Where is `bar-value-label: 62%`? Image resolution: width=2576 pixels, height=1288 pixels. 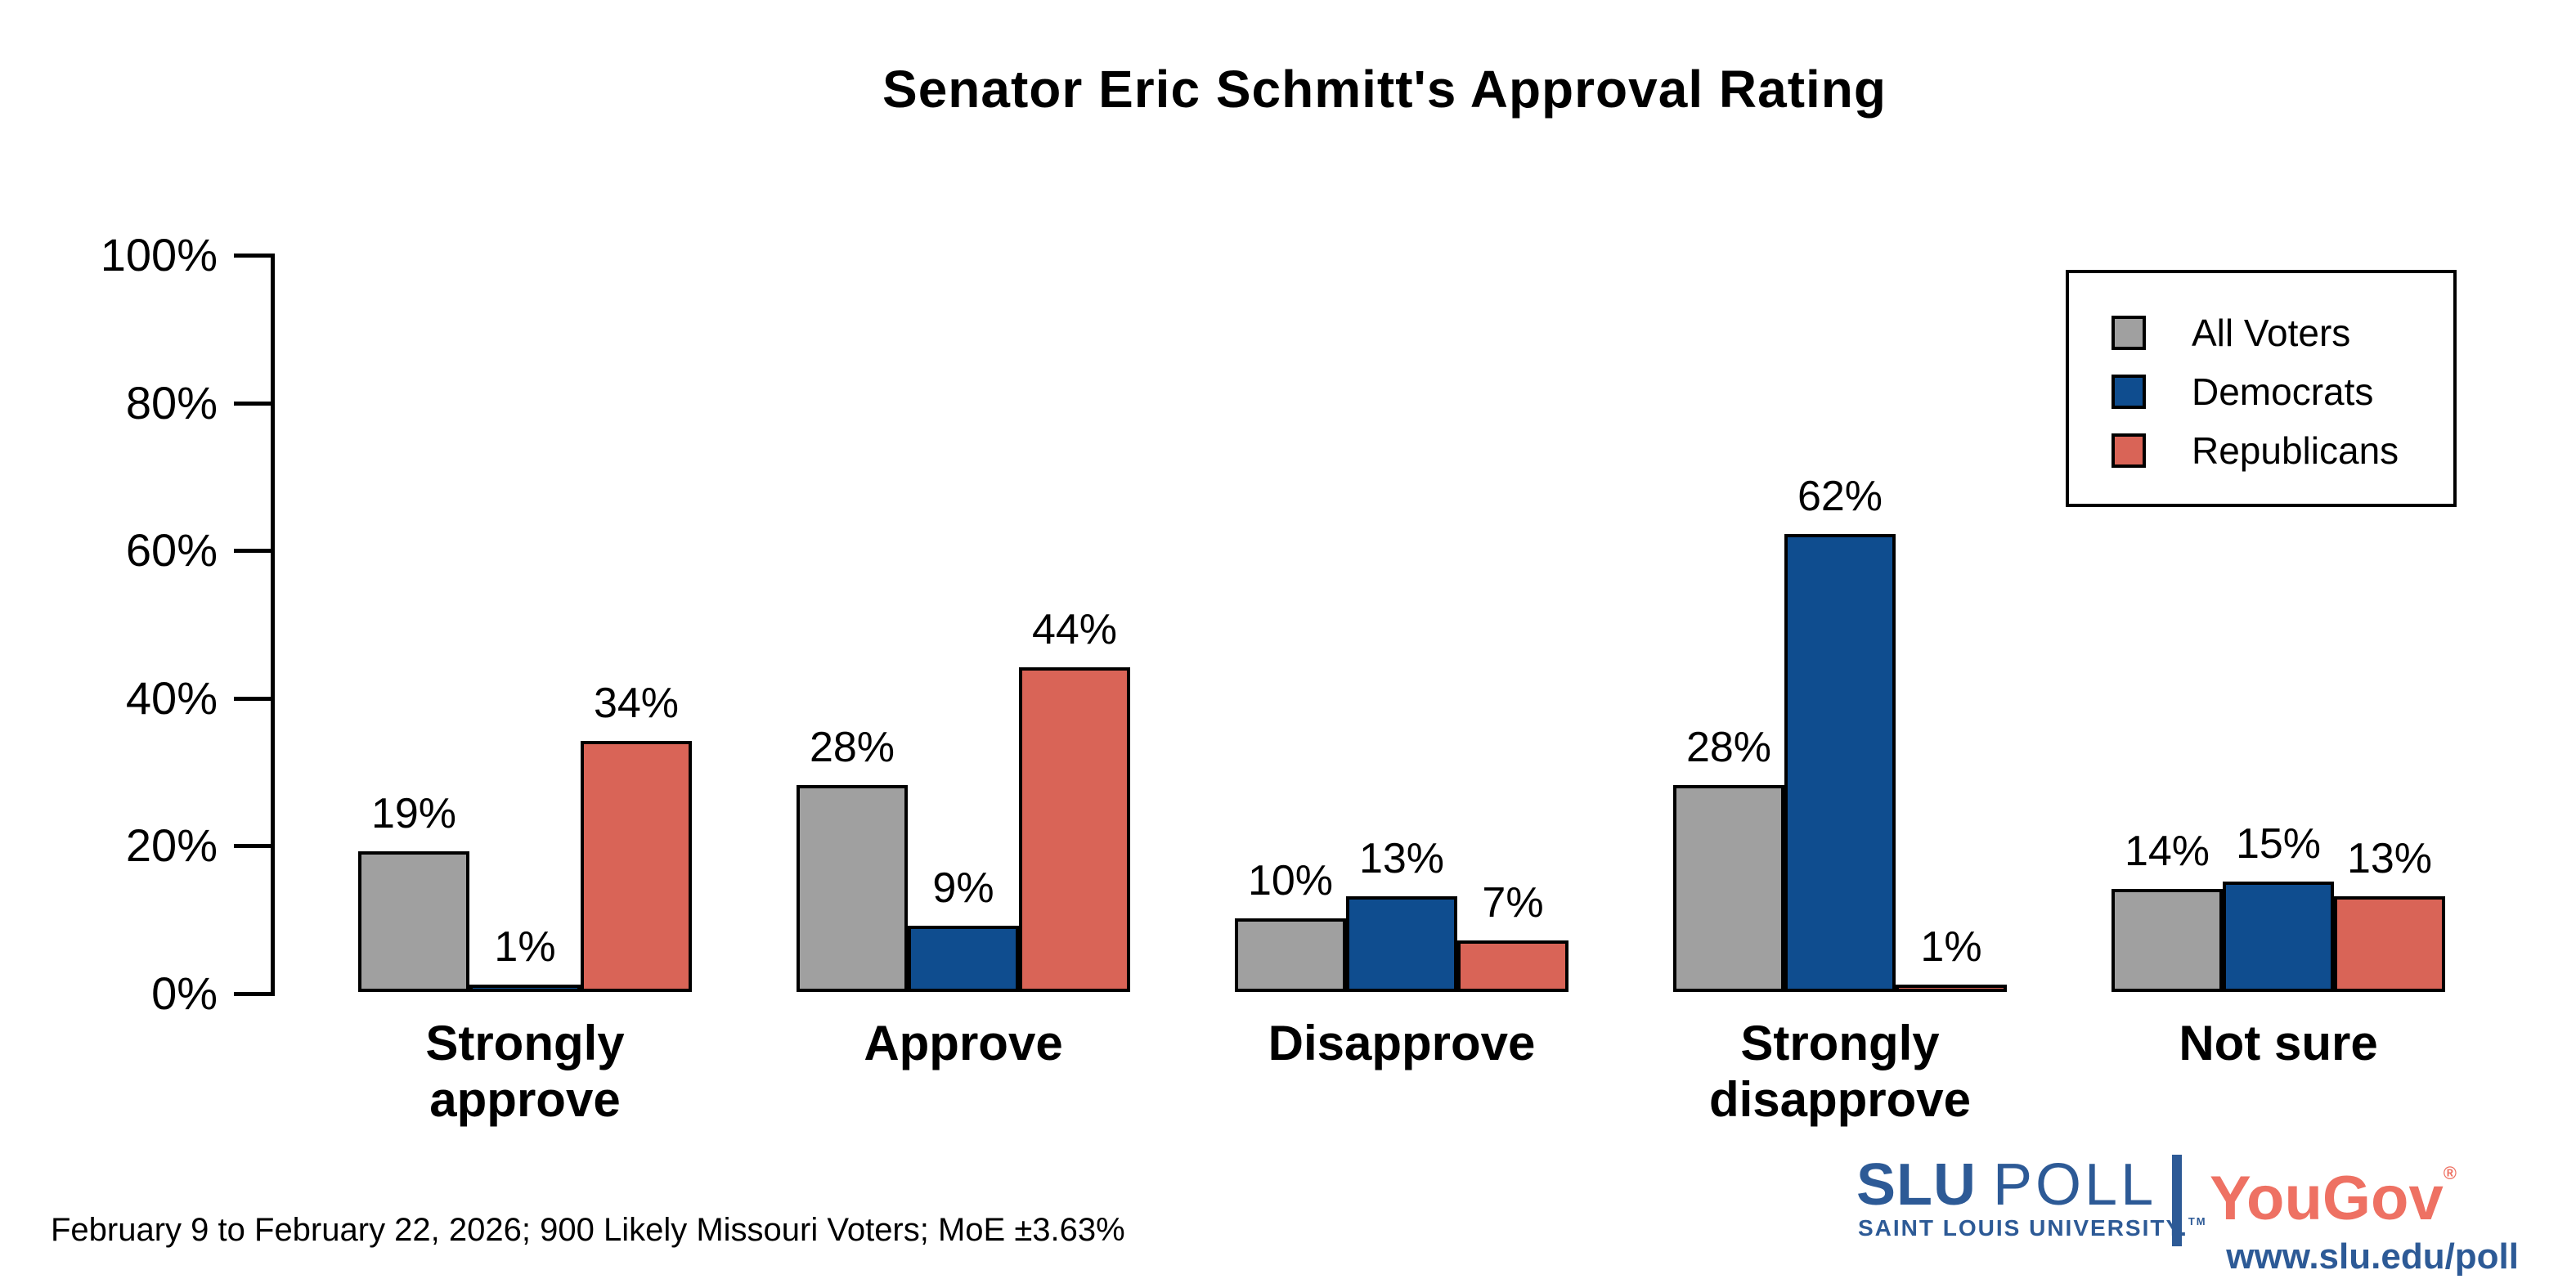 bar-value-label: 62% is located at coordinates (1840, 497).